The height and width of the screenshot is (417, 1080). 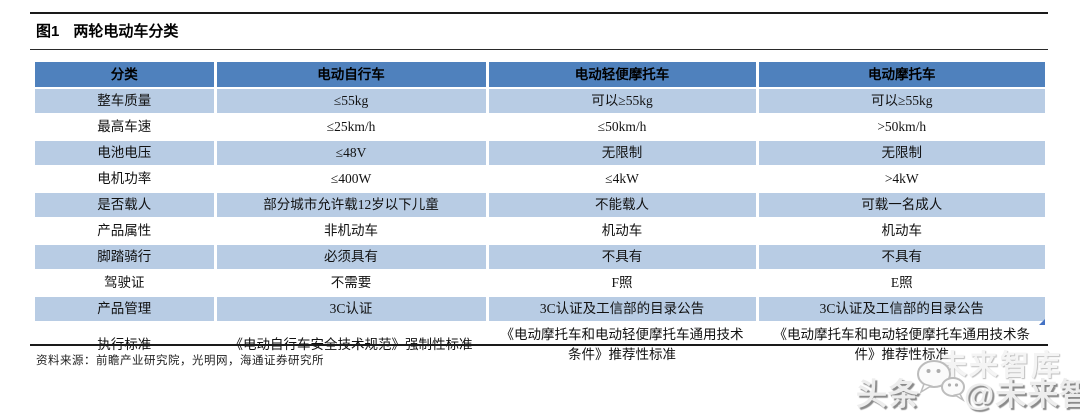 What do you see at coordinates (539, 345) in the screenshot?
I see `bottom-rule` at bounding box center [539, 345].